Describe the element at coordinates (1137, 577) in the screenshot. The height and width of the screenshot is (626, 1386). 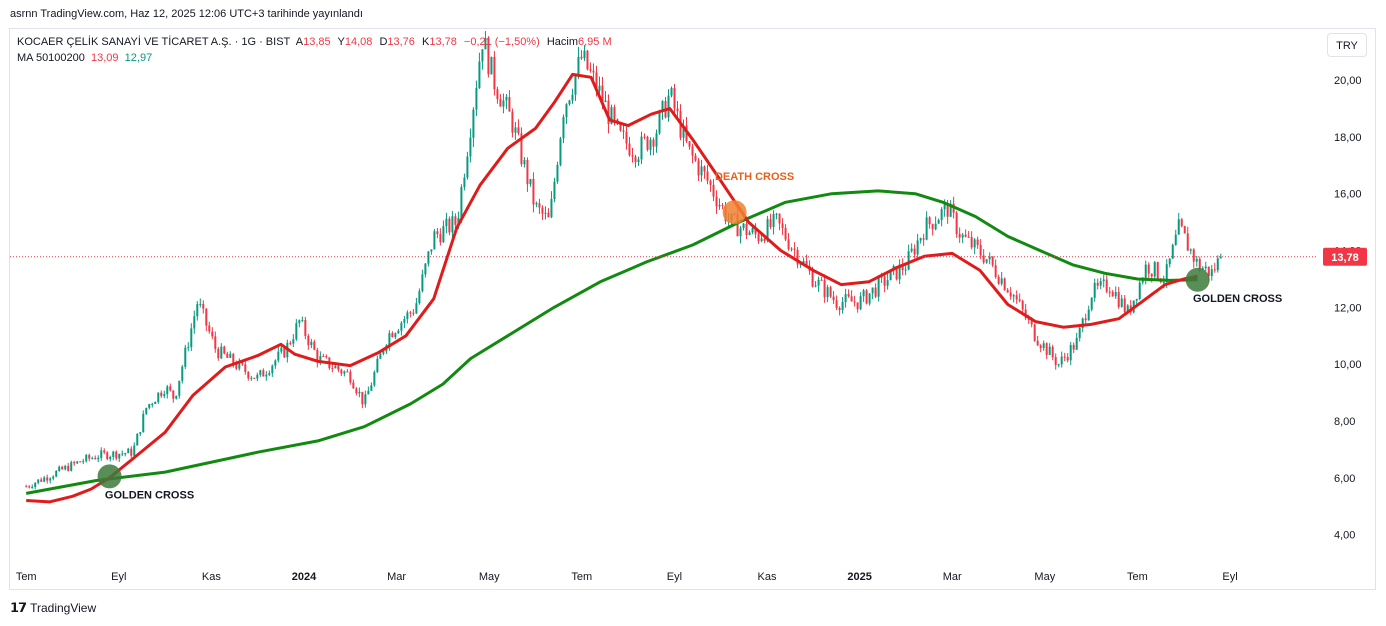
I see `x-tick-label: Tem` at that location.